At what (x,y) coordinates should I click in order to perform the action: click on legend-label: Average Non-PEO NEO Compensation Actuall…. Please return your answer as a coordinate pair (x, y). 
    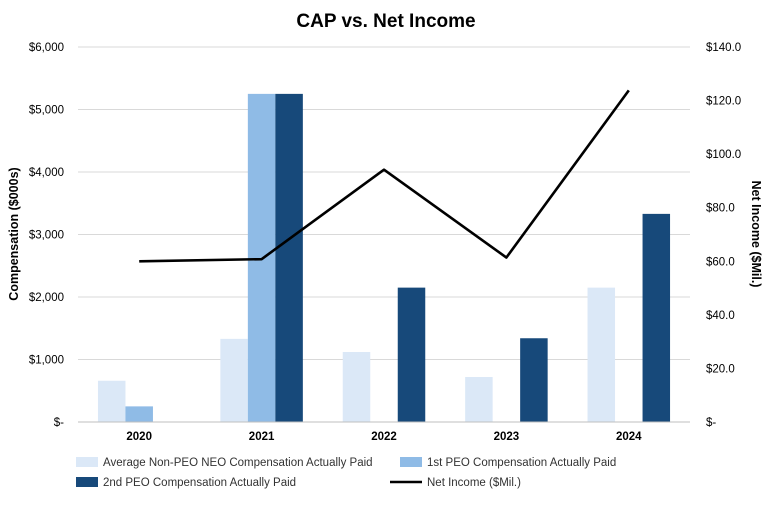
    Looking at the image, I should click on (238, 463).